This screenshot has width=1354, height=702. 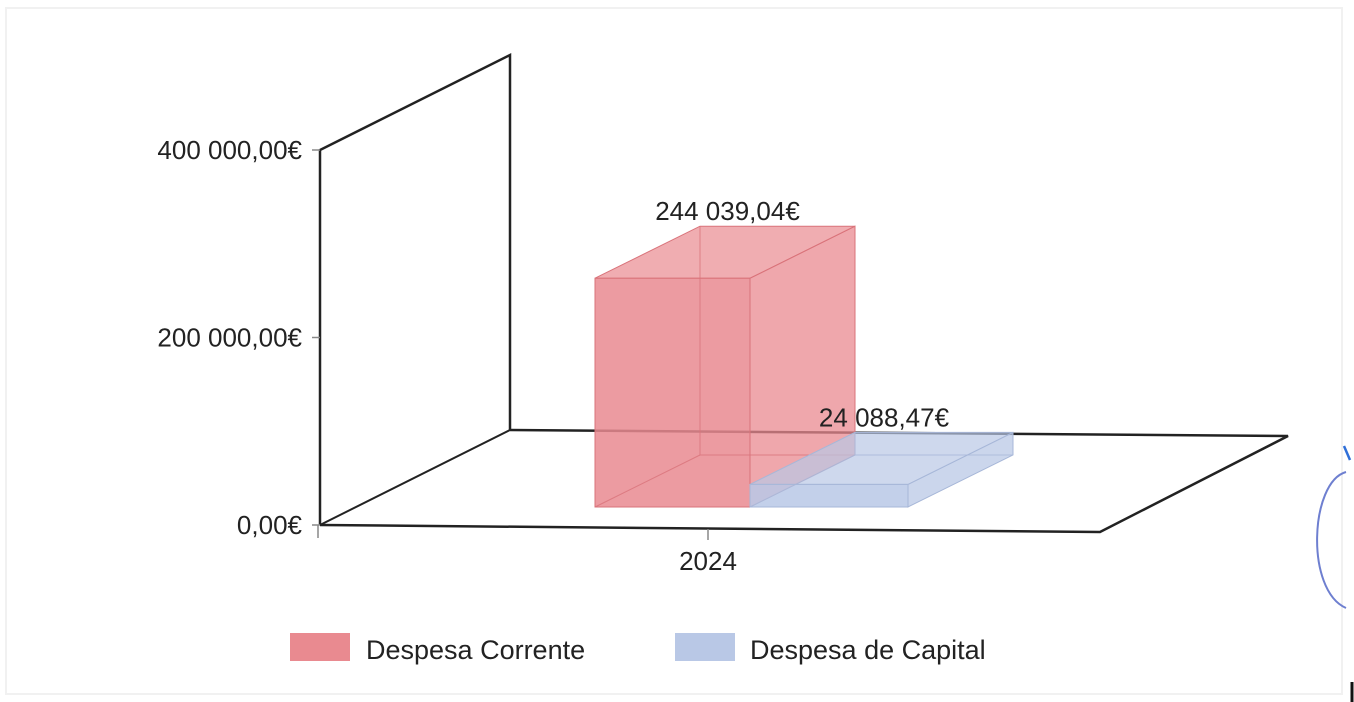 I want to click on bars-group, so click(x=804, y=366).